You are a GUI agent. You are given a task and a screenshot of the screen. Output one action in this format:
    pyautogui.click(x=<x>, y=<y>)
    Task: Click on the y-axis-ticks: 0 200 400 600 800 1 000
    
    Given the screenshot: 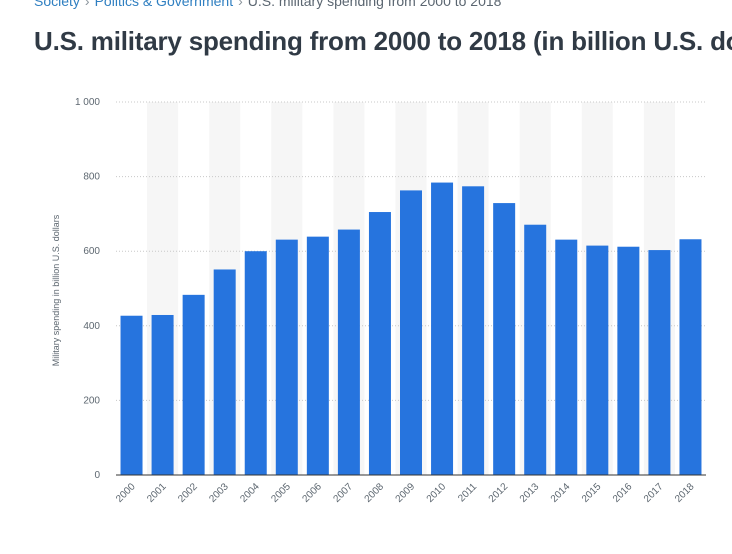 What is the action you would take?
    pyautogui.click(x=87, y=289)
    